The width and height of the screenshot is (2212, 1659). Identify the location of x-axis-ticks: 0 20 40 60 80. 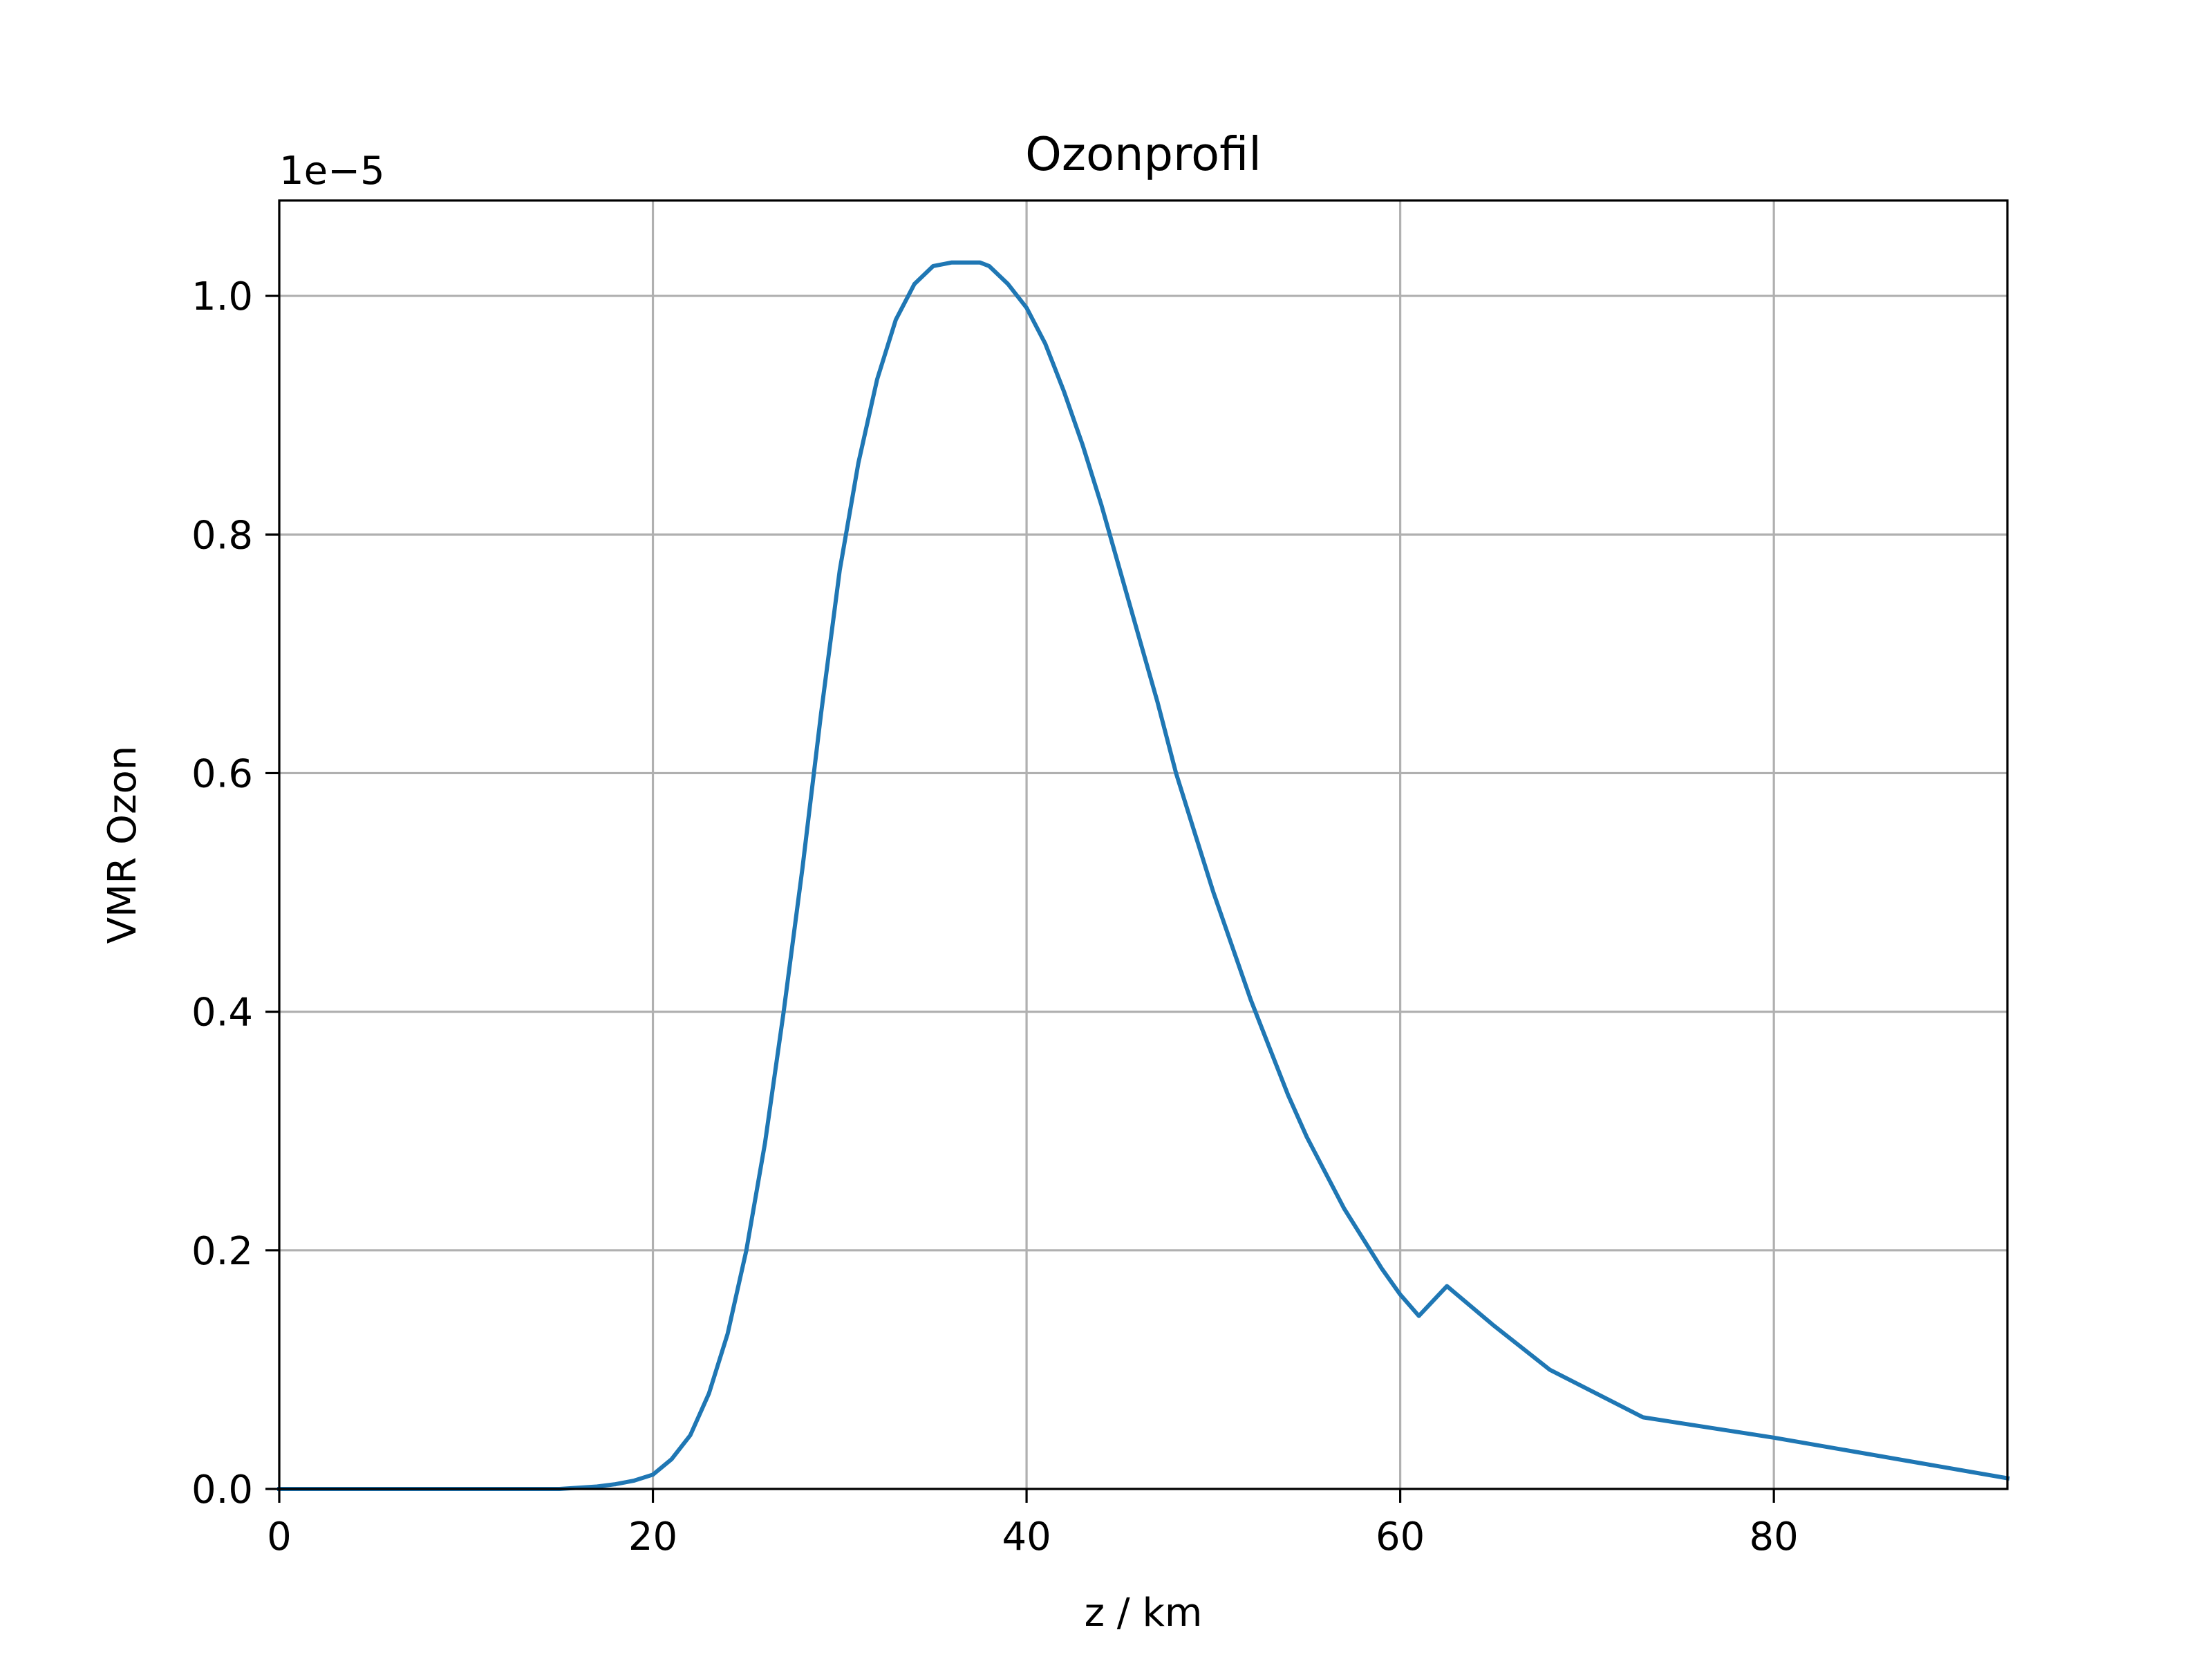
(1033, 1524).